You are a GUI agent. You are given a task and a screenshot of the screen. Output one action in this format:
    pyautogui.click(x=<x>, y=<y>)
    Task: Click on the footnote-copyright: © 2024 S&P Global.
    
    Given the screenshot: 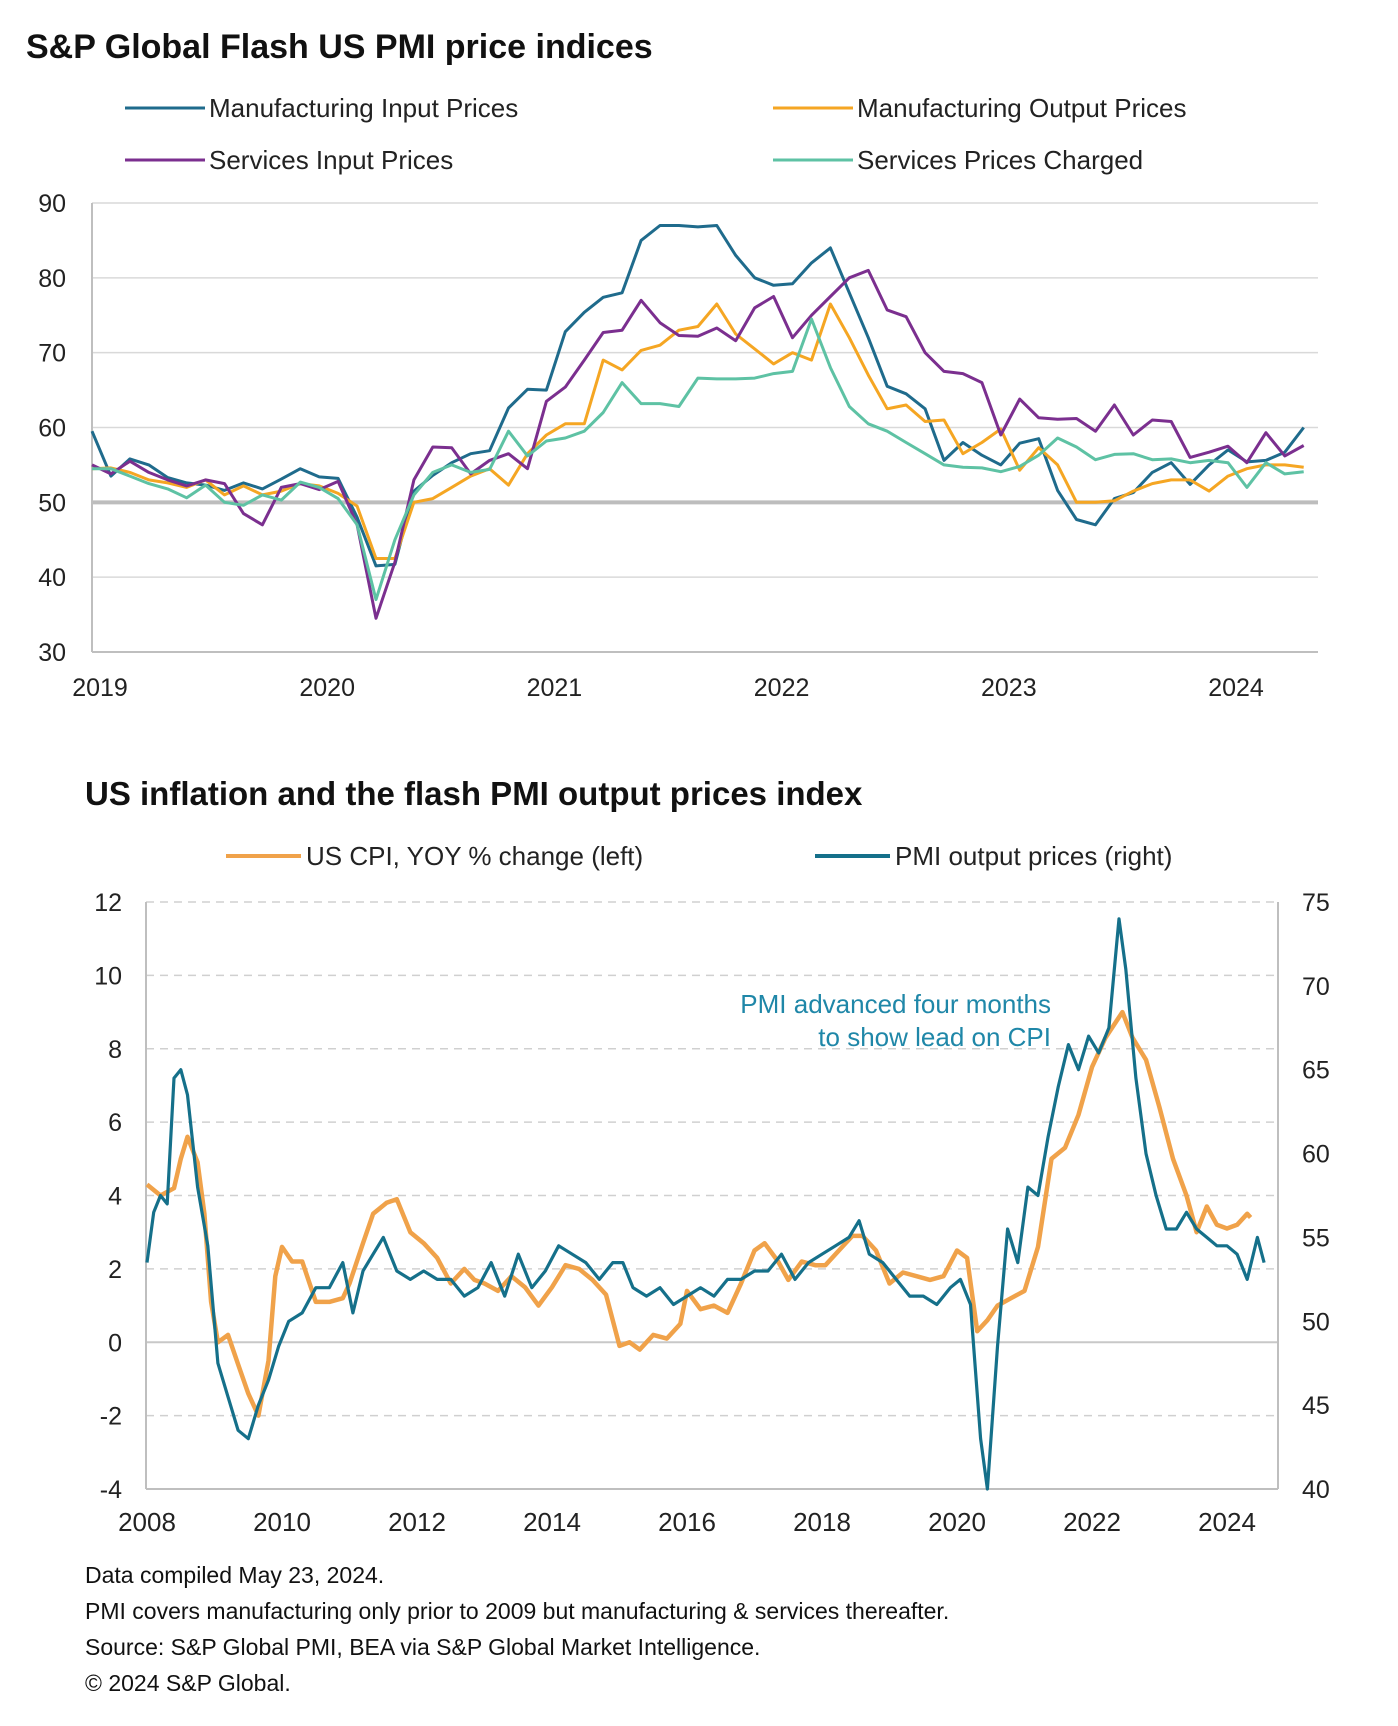 What is the action you would take?
    pyautogui.click(x=188, y=1683)
    